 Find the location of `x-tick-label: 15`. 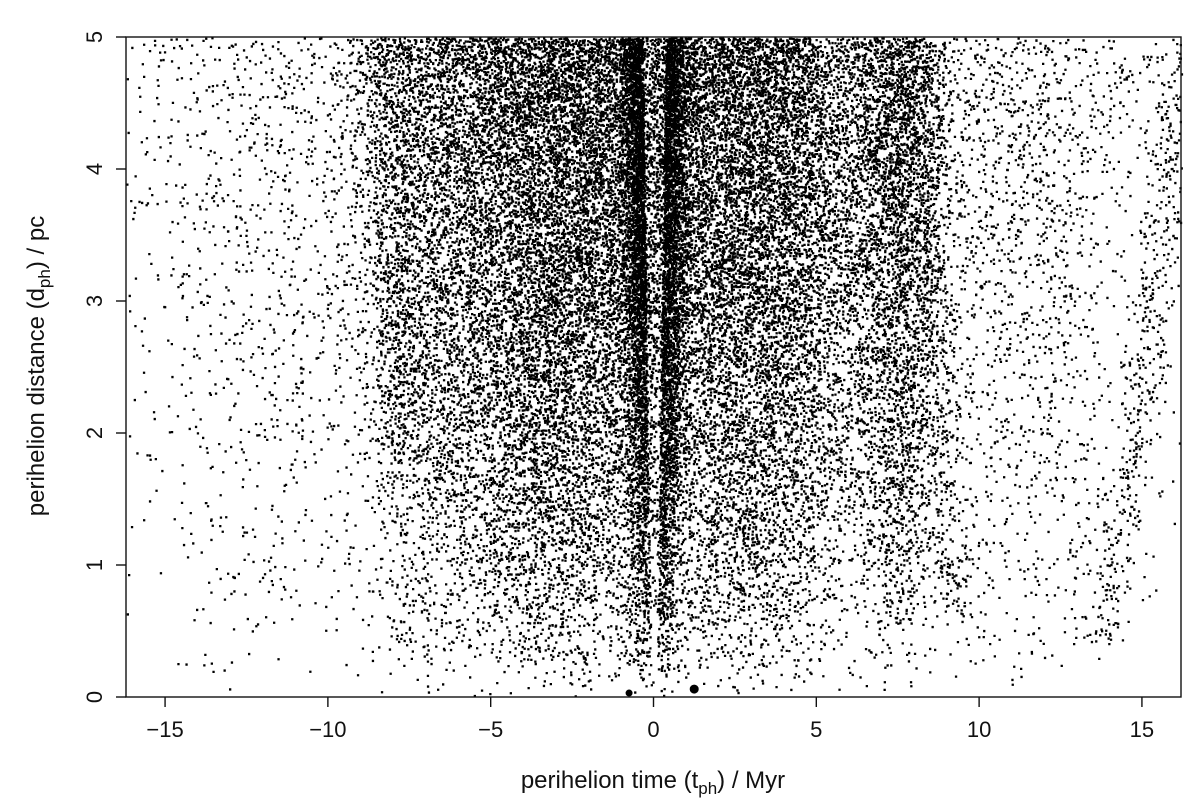

x-tick-label: 15 is located at coordinates (1142, 729).